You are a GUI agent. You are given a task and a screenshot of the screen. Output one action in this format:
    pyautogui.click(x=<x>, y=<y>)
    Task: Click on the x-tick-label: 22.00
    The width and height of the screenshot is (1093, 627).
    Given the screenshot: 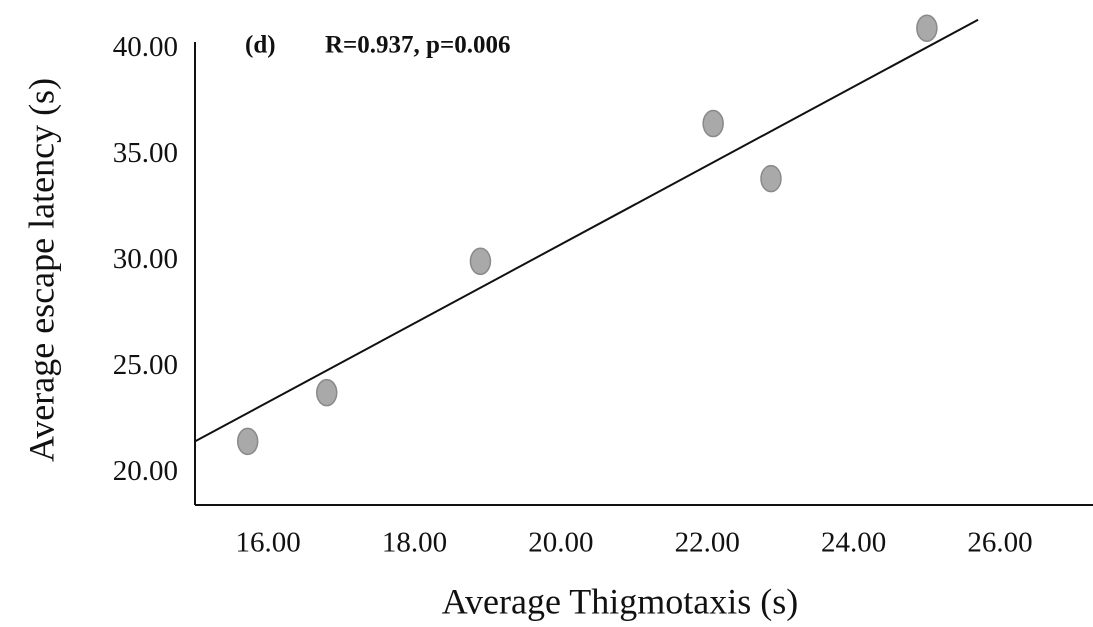 What is the action you would take?
    pyautogui.click(x=707, y=543)
    